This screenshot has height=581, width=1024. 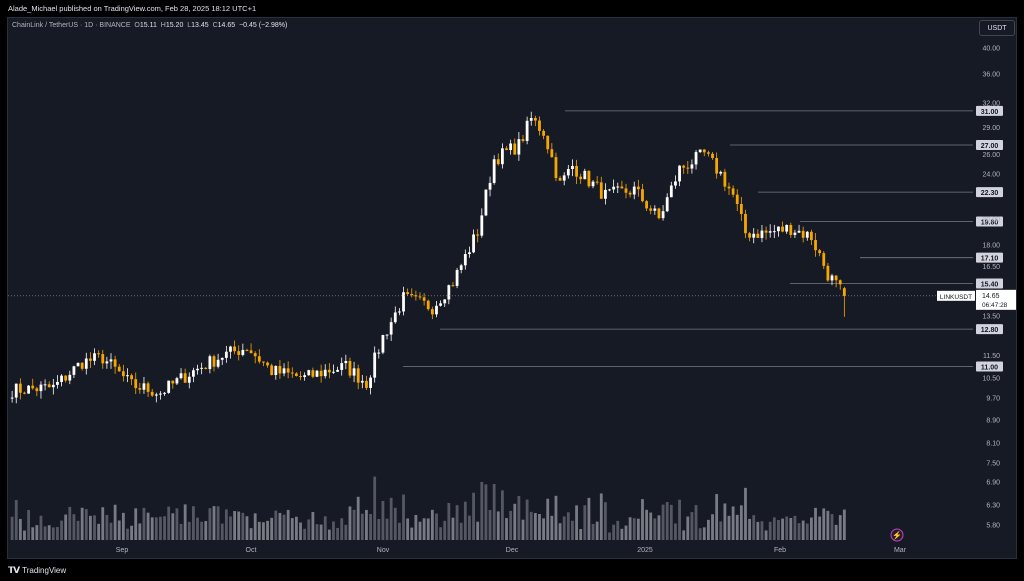 What do you see at coordinates (174, 25) in the screenshot?
I see `high-value: 15.20` at bounding box center [174, 25].